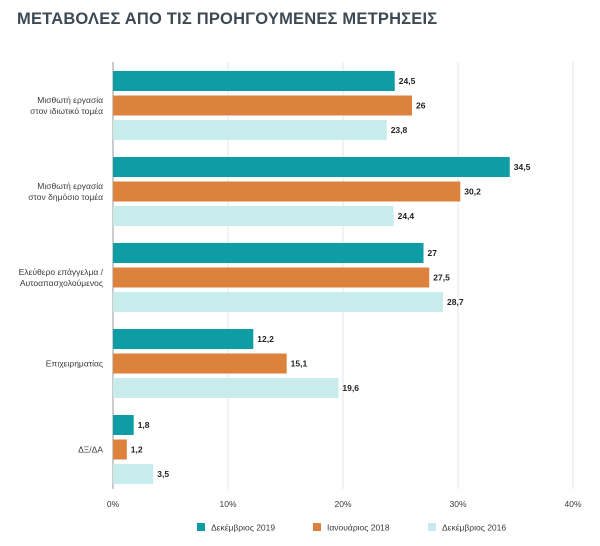  Describe the element at coordinates (455, 302) in the screenshot. I see `data-label: 28,7` at that location.